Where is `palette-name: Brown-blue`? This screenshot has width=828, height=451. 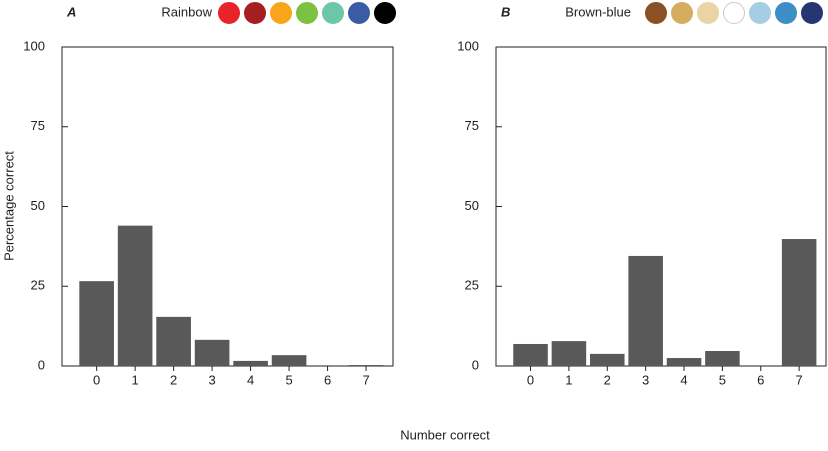
palette-name: Brown-blue is located at coordinates (598, 11).